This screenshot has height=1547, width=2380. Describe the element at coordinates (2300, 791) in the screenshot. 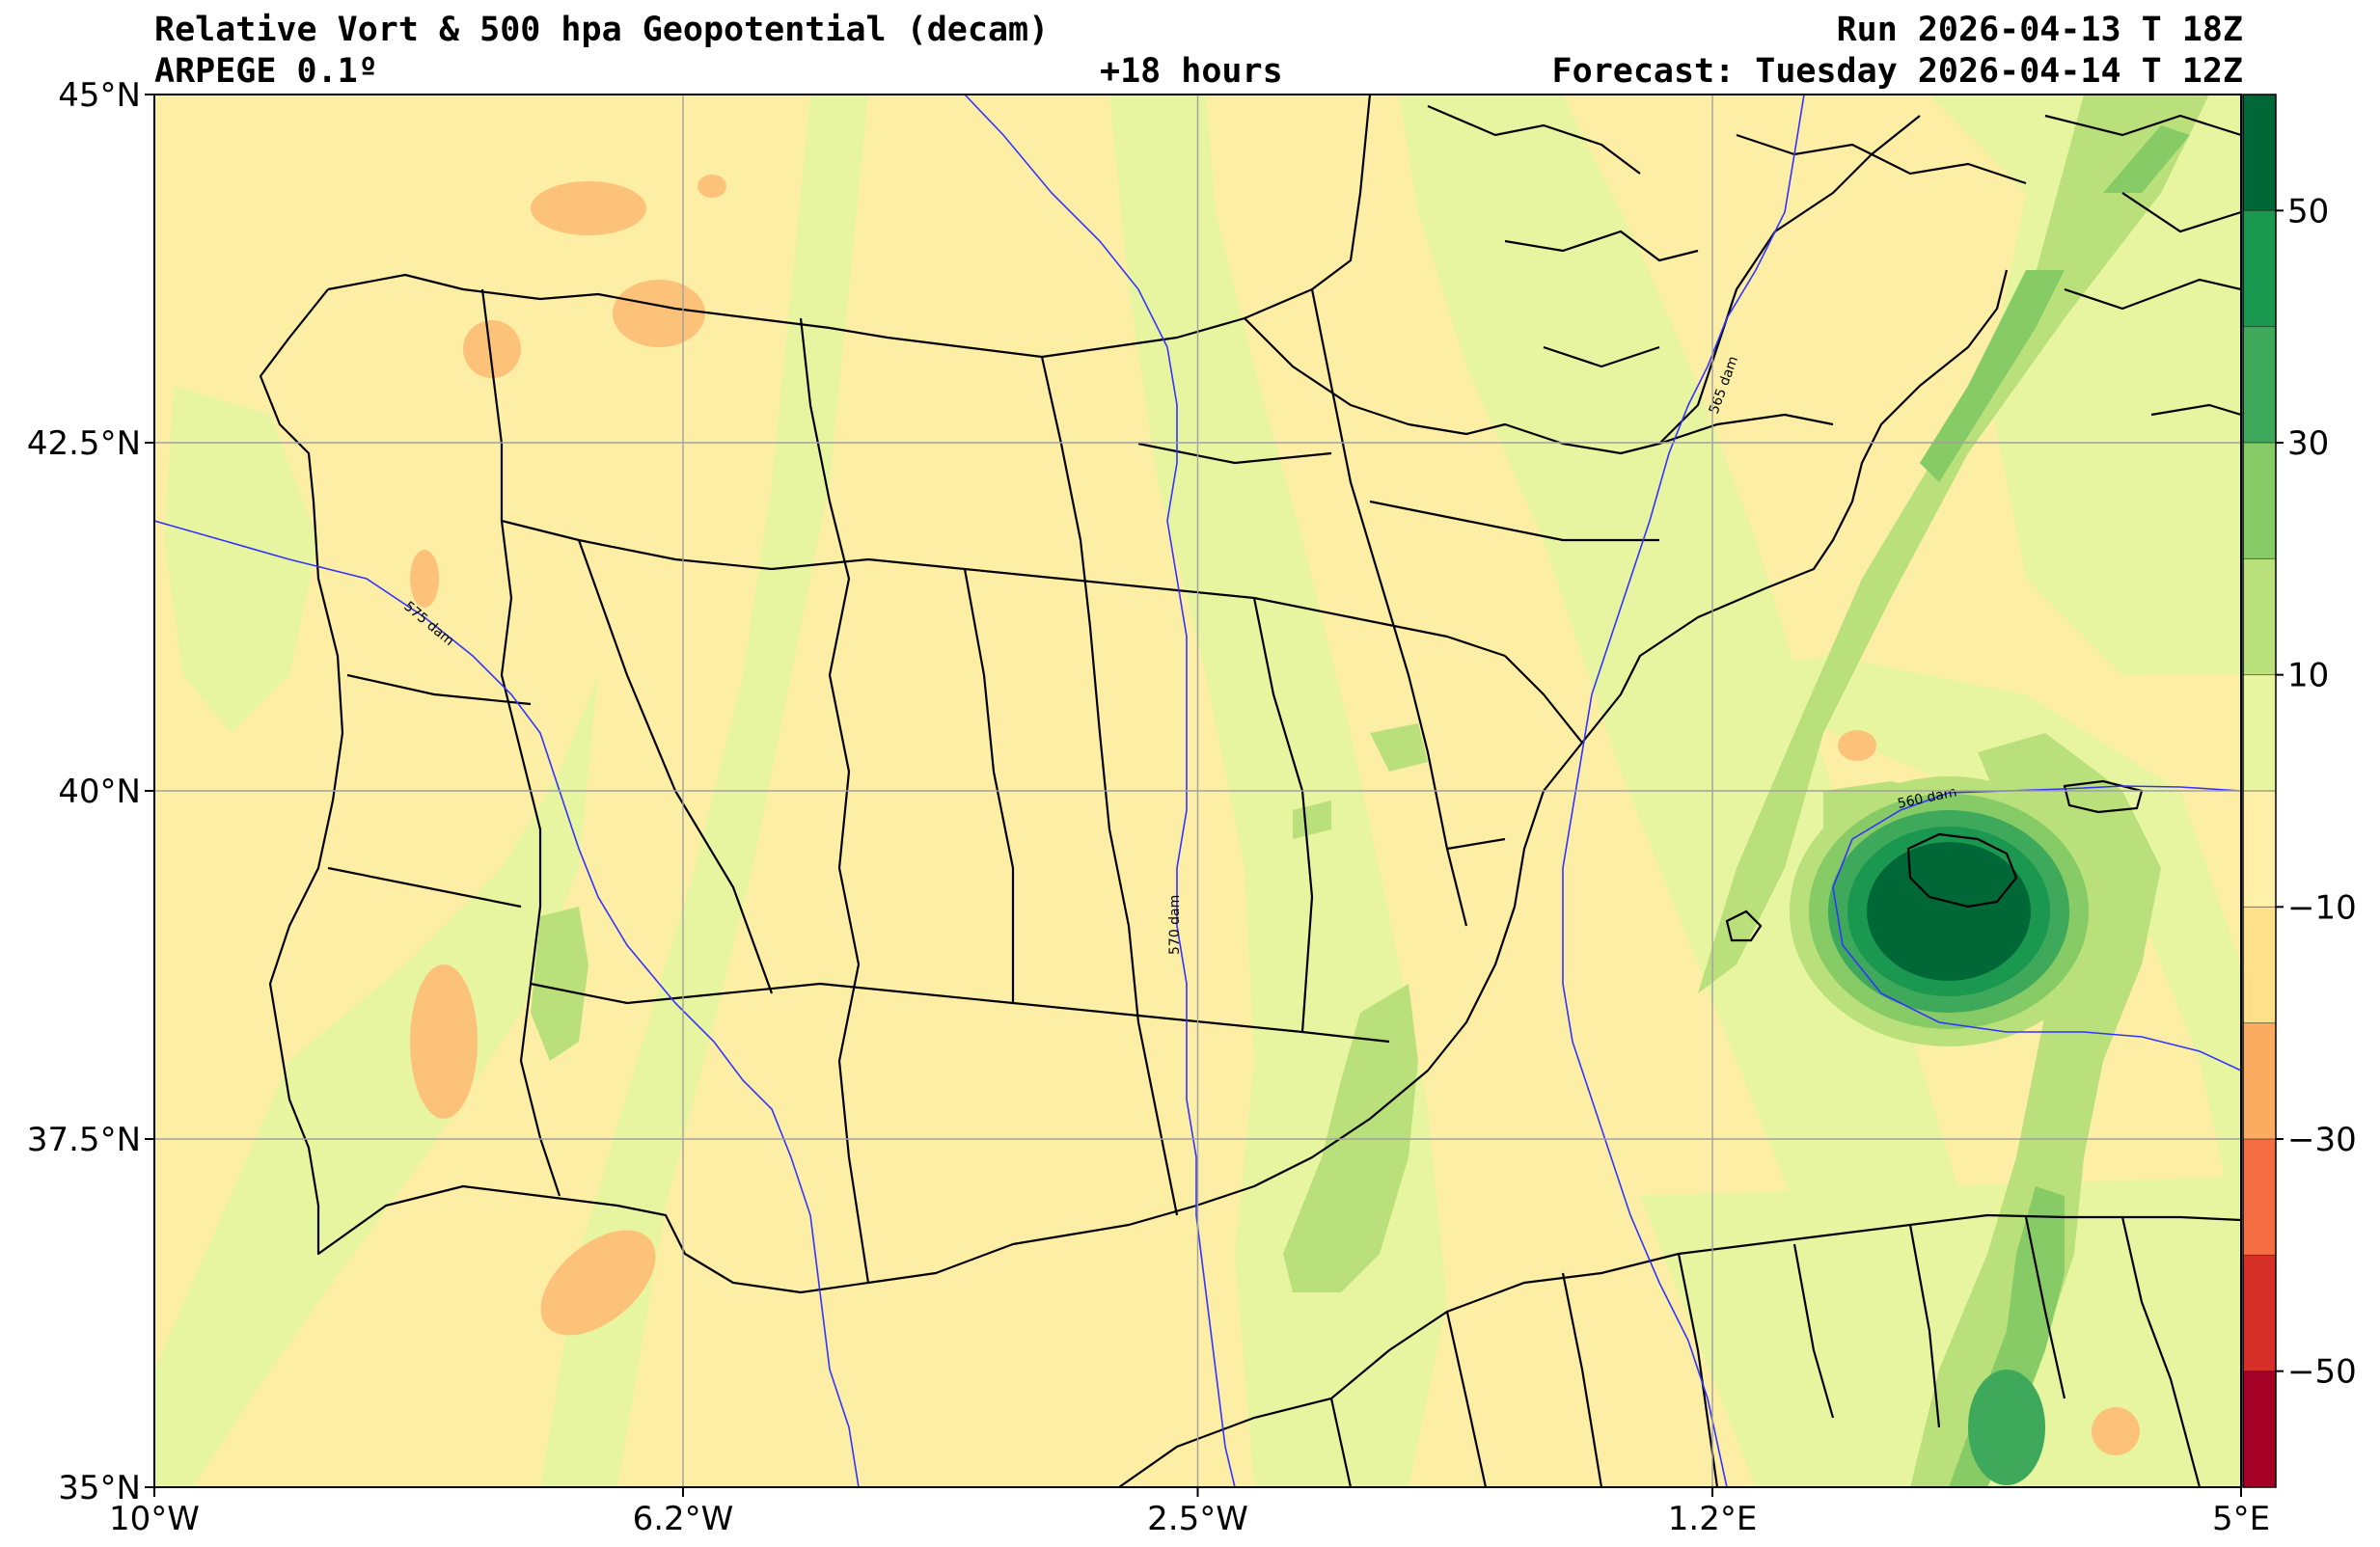

I see `vorticity-colorbar: 50 30 10 −10 −30 −50` at that location.